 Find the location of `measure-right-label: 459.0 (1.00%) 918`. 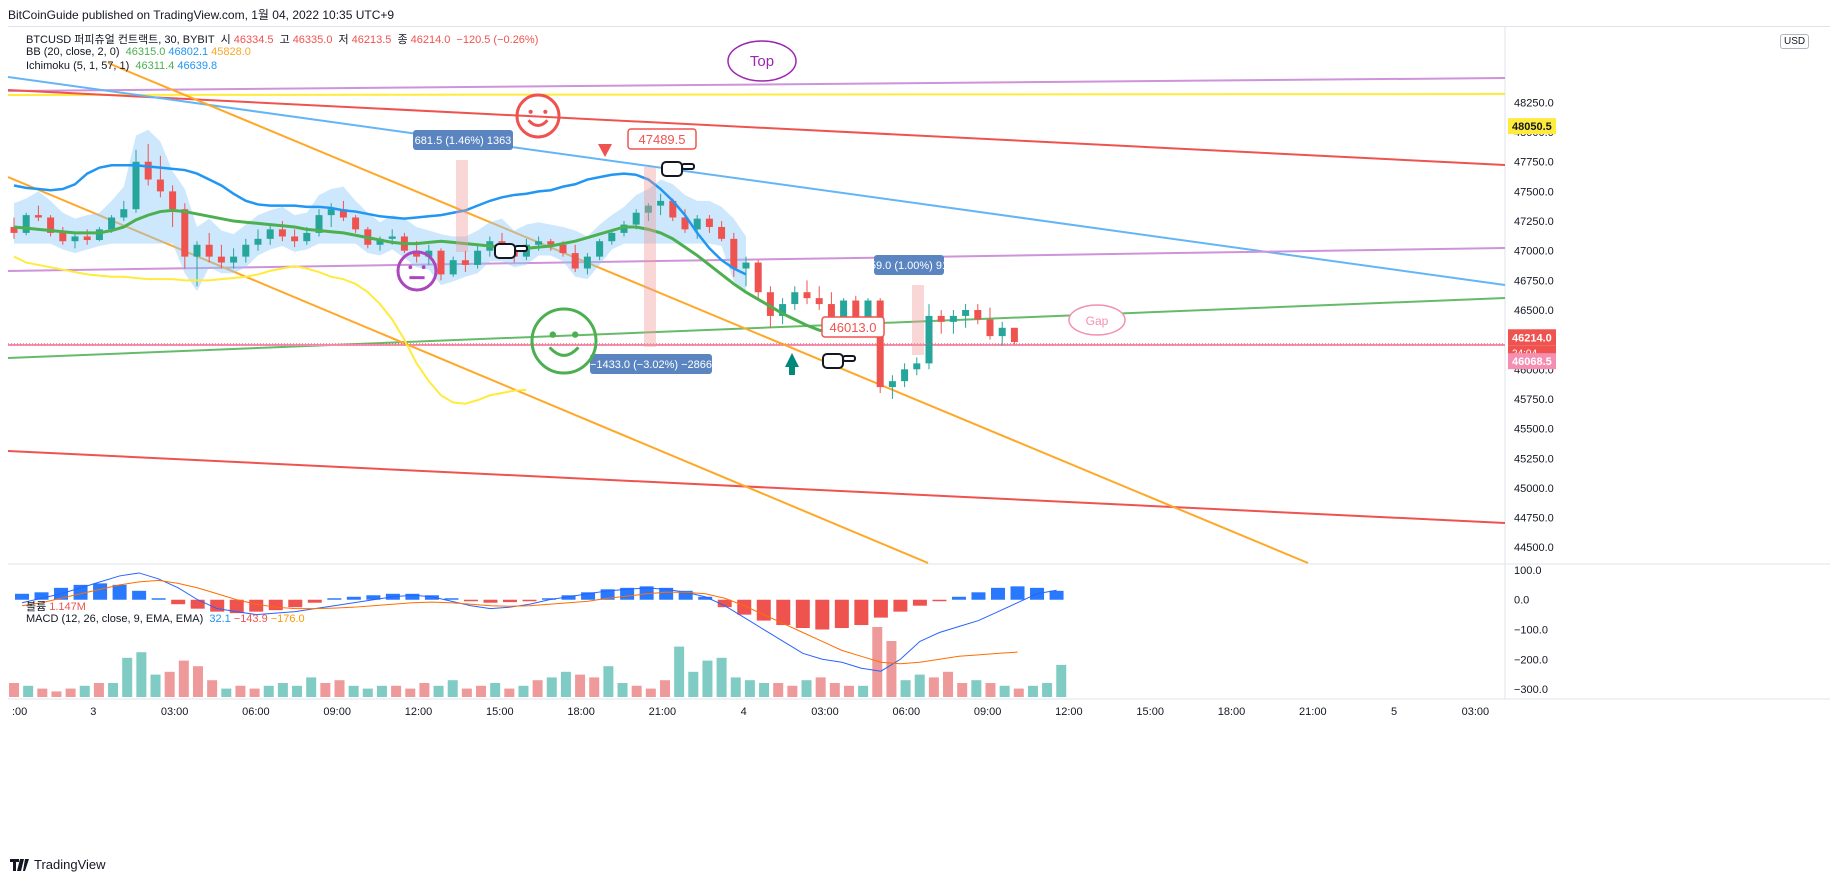

measure-right-label: 459.0 (1.00%) 918 is located at coordinates (909, 266).